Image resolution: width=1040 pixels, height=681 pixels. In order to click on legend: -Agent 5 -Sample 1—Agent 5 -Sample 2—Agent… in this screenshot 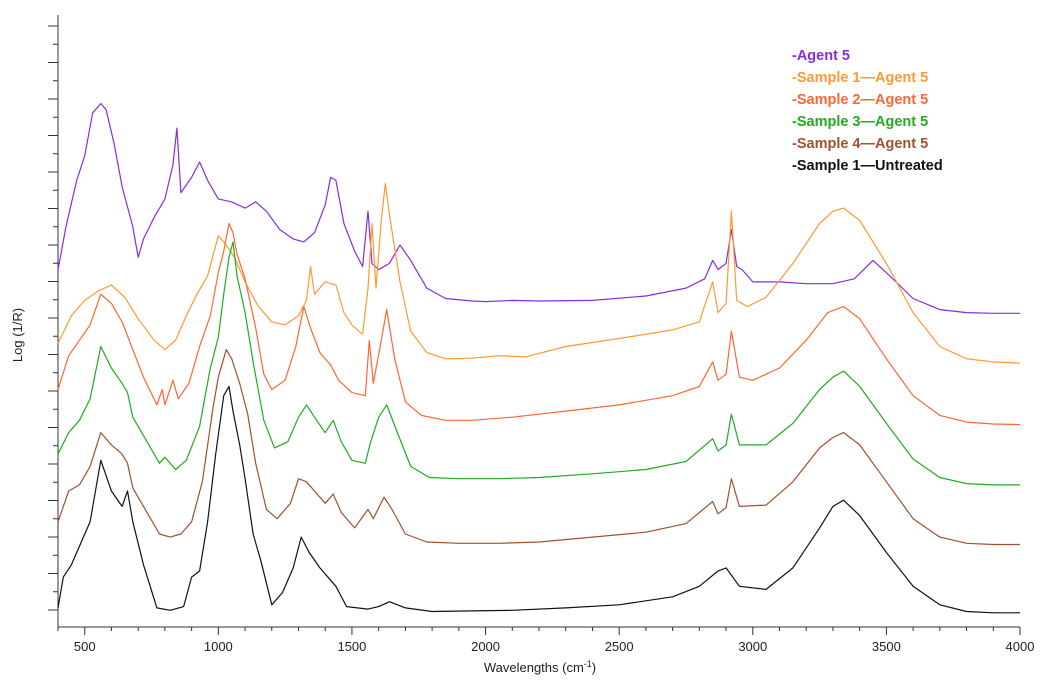, I will do `click(867, 111)`.